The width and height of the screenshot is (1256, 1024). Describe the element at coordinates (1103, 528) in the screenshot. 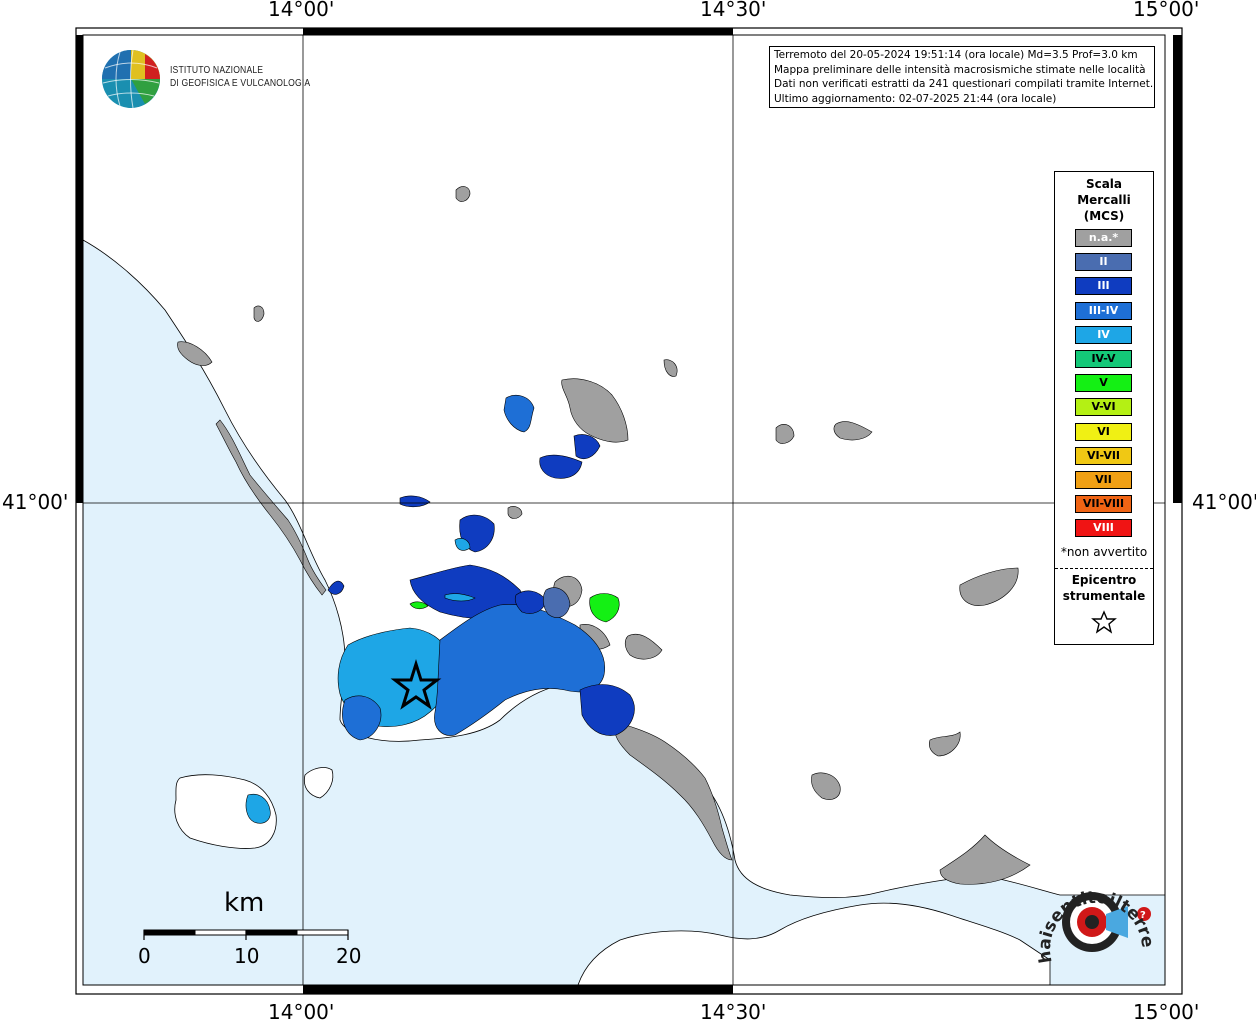

I see `legend-item-12: VIII` at that location.